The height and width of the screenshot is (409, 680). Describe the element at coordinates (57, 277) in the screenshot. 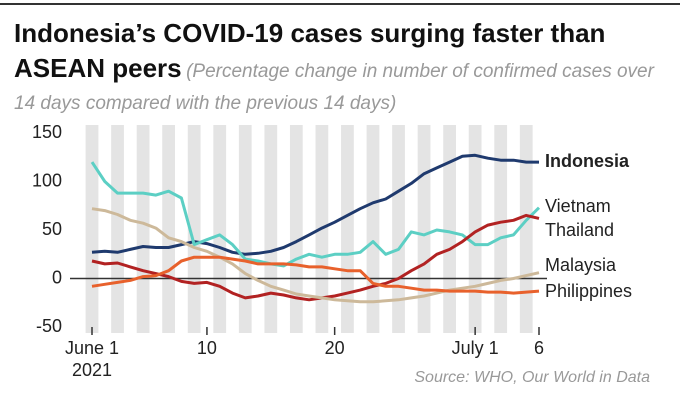

I see `y-tick-label: 0` at that location.